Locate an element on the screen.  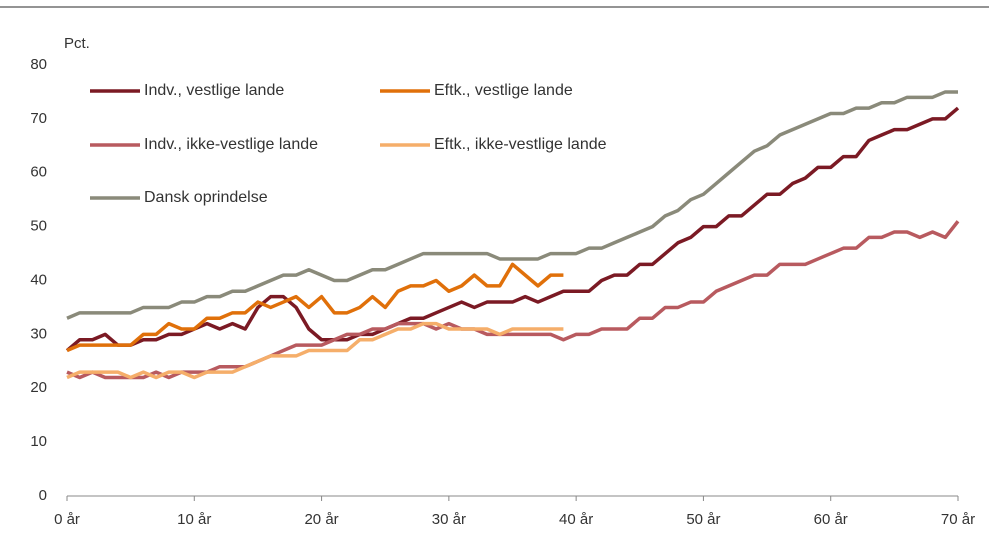
y-tick-label: 0 is located at coordinates (43, 495).